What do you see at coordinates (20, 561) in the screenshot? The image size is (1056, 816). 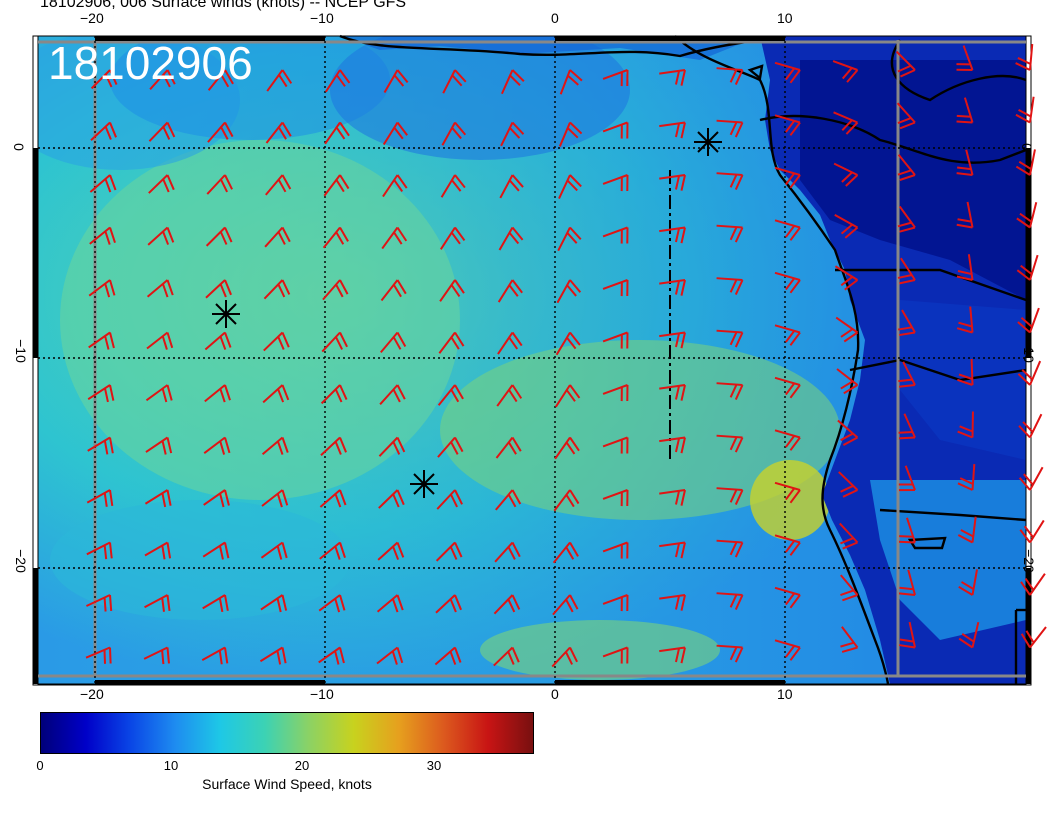 I see `lat-tick-label: −20` at bounding box center [20, 561].